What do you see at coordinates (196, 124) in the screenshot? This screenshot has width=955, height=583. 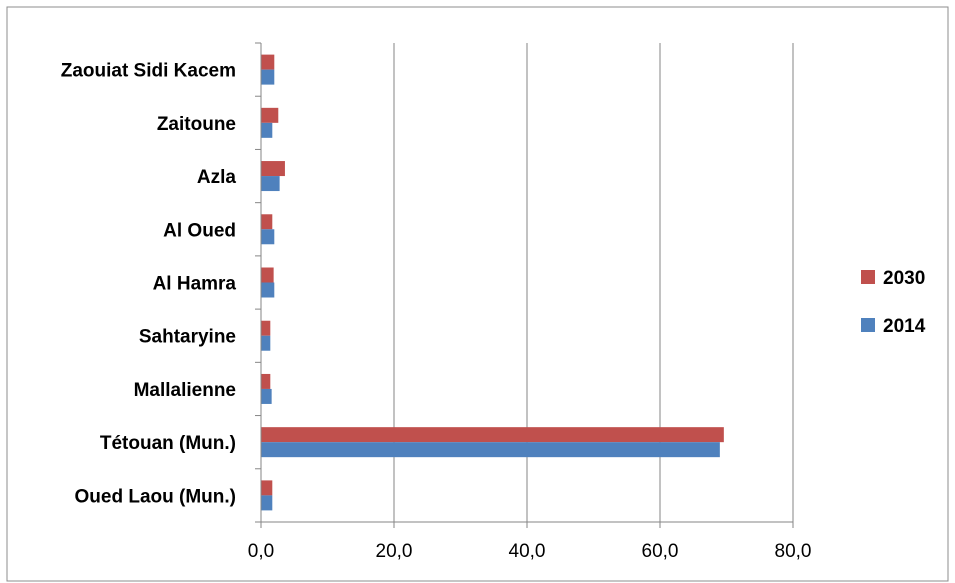 I see `category-label: Zaitoune` at bounding box center [196, 124].